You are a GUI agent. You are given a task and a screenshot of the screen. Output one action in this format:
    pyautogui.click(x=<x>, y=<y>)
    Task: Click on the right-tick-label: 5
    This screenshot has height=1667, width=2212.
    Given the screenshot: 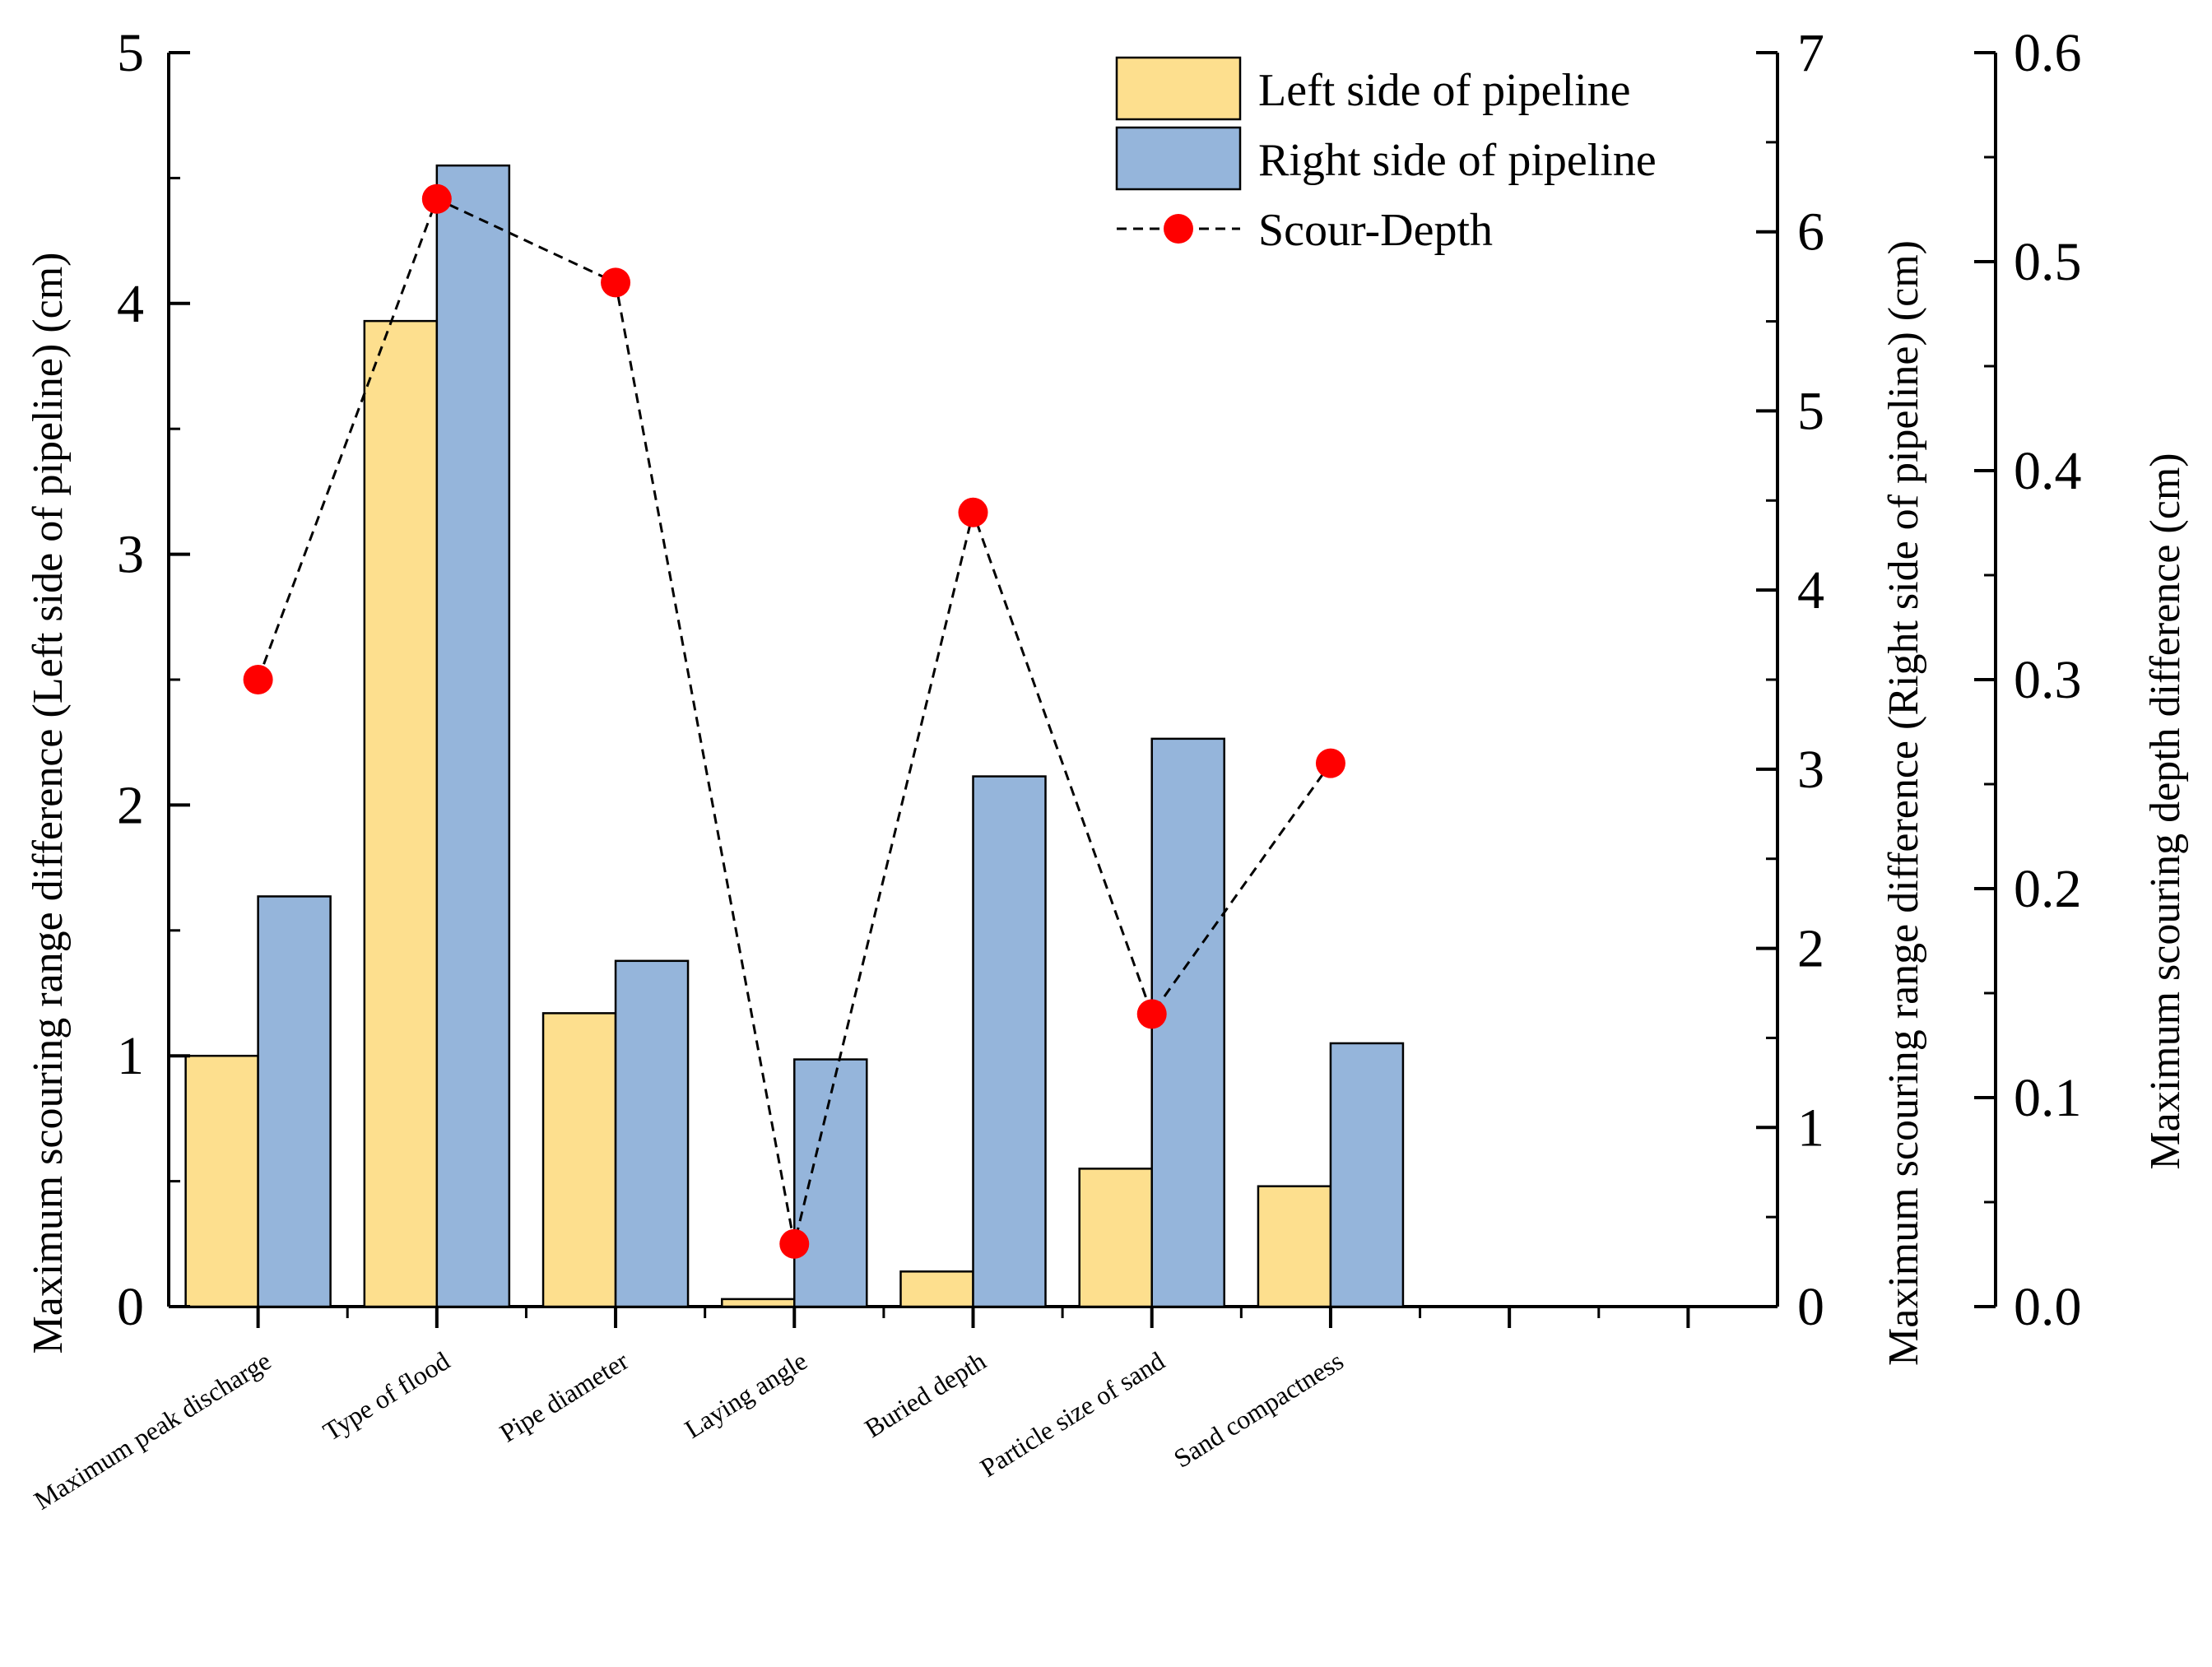 What is the action you would take?
    pyautogui.click(x=1811, y=411)
    